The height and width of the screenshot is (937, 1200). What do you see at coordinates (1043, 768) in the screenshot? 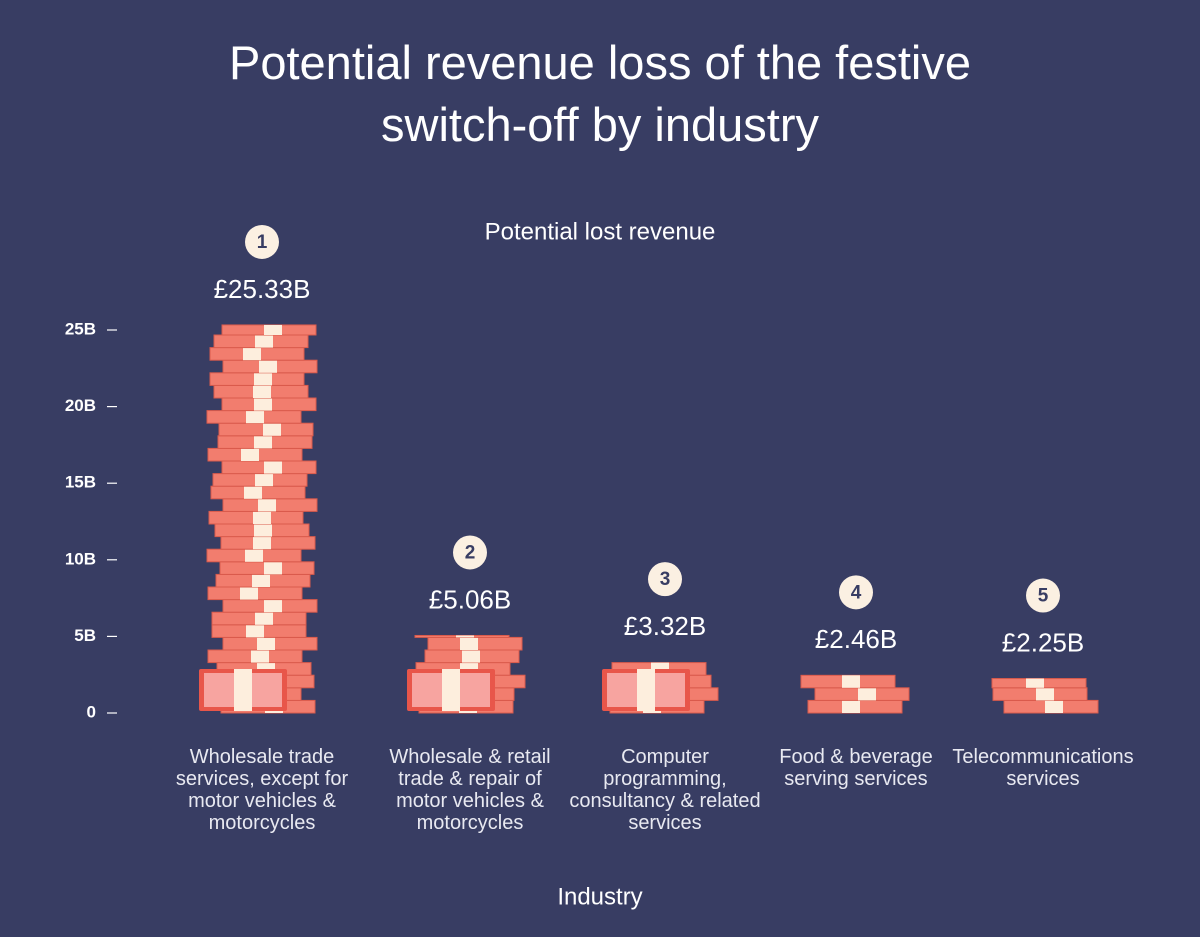
I see `x-tick-label: Telecommunications services` at bounding box center [1043, 768].